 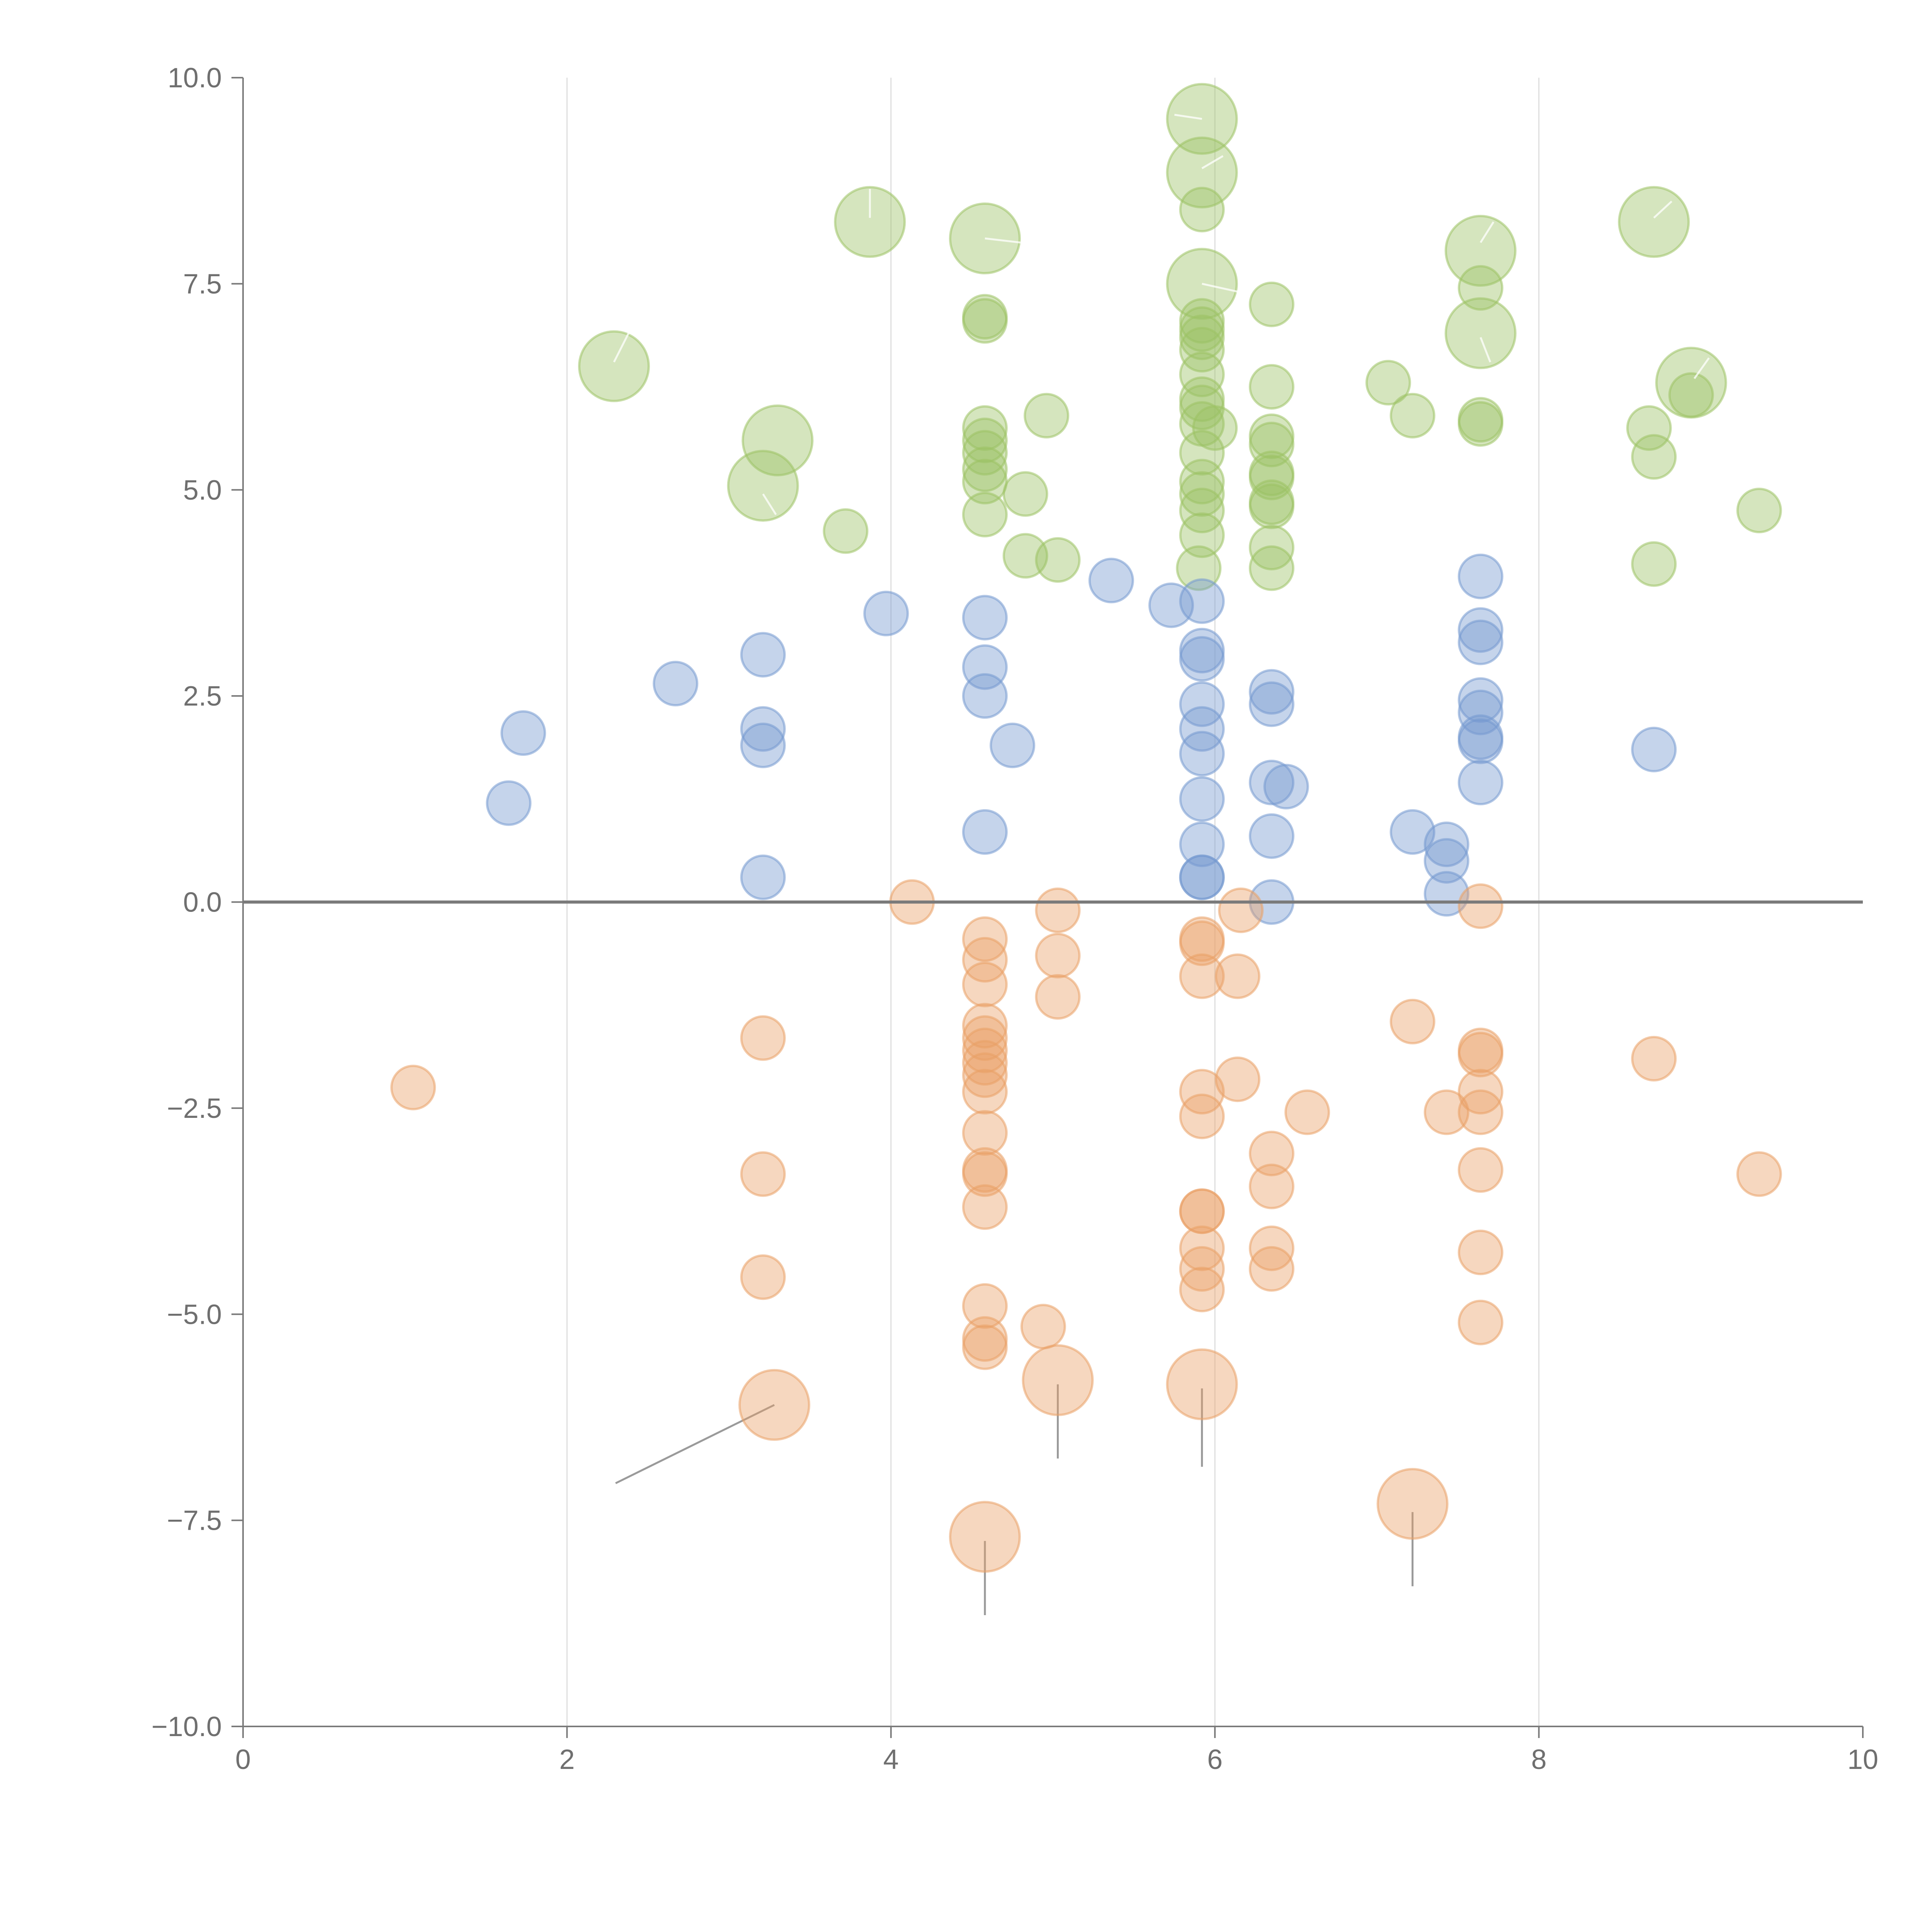 What do you see at coordinates (202, 696) in the screenshot?
I see `y-tick-label: 2.5` at bounding box center [202, 696].